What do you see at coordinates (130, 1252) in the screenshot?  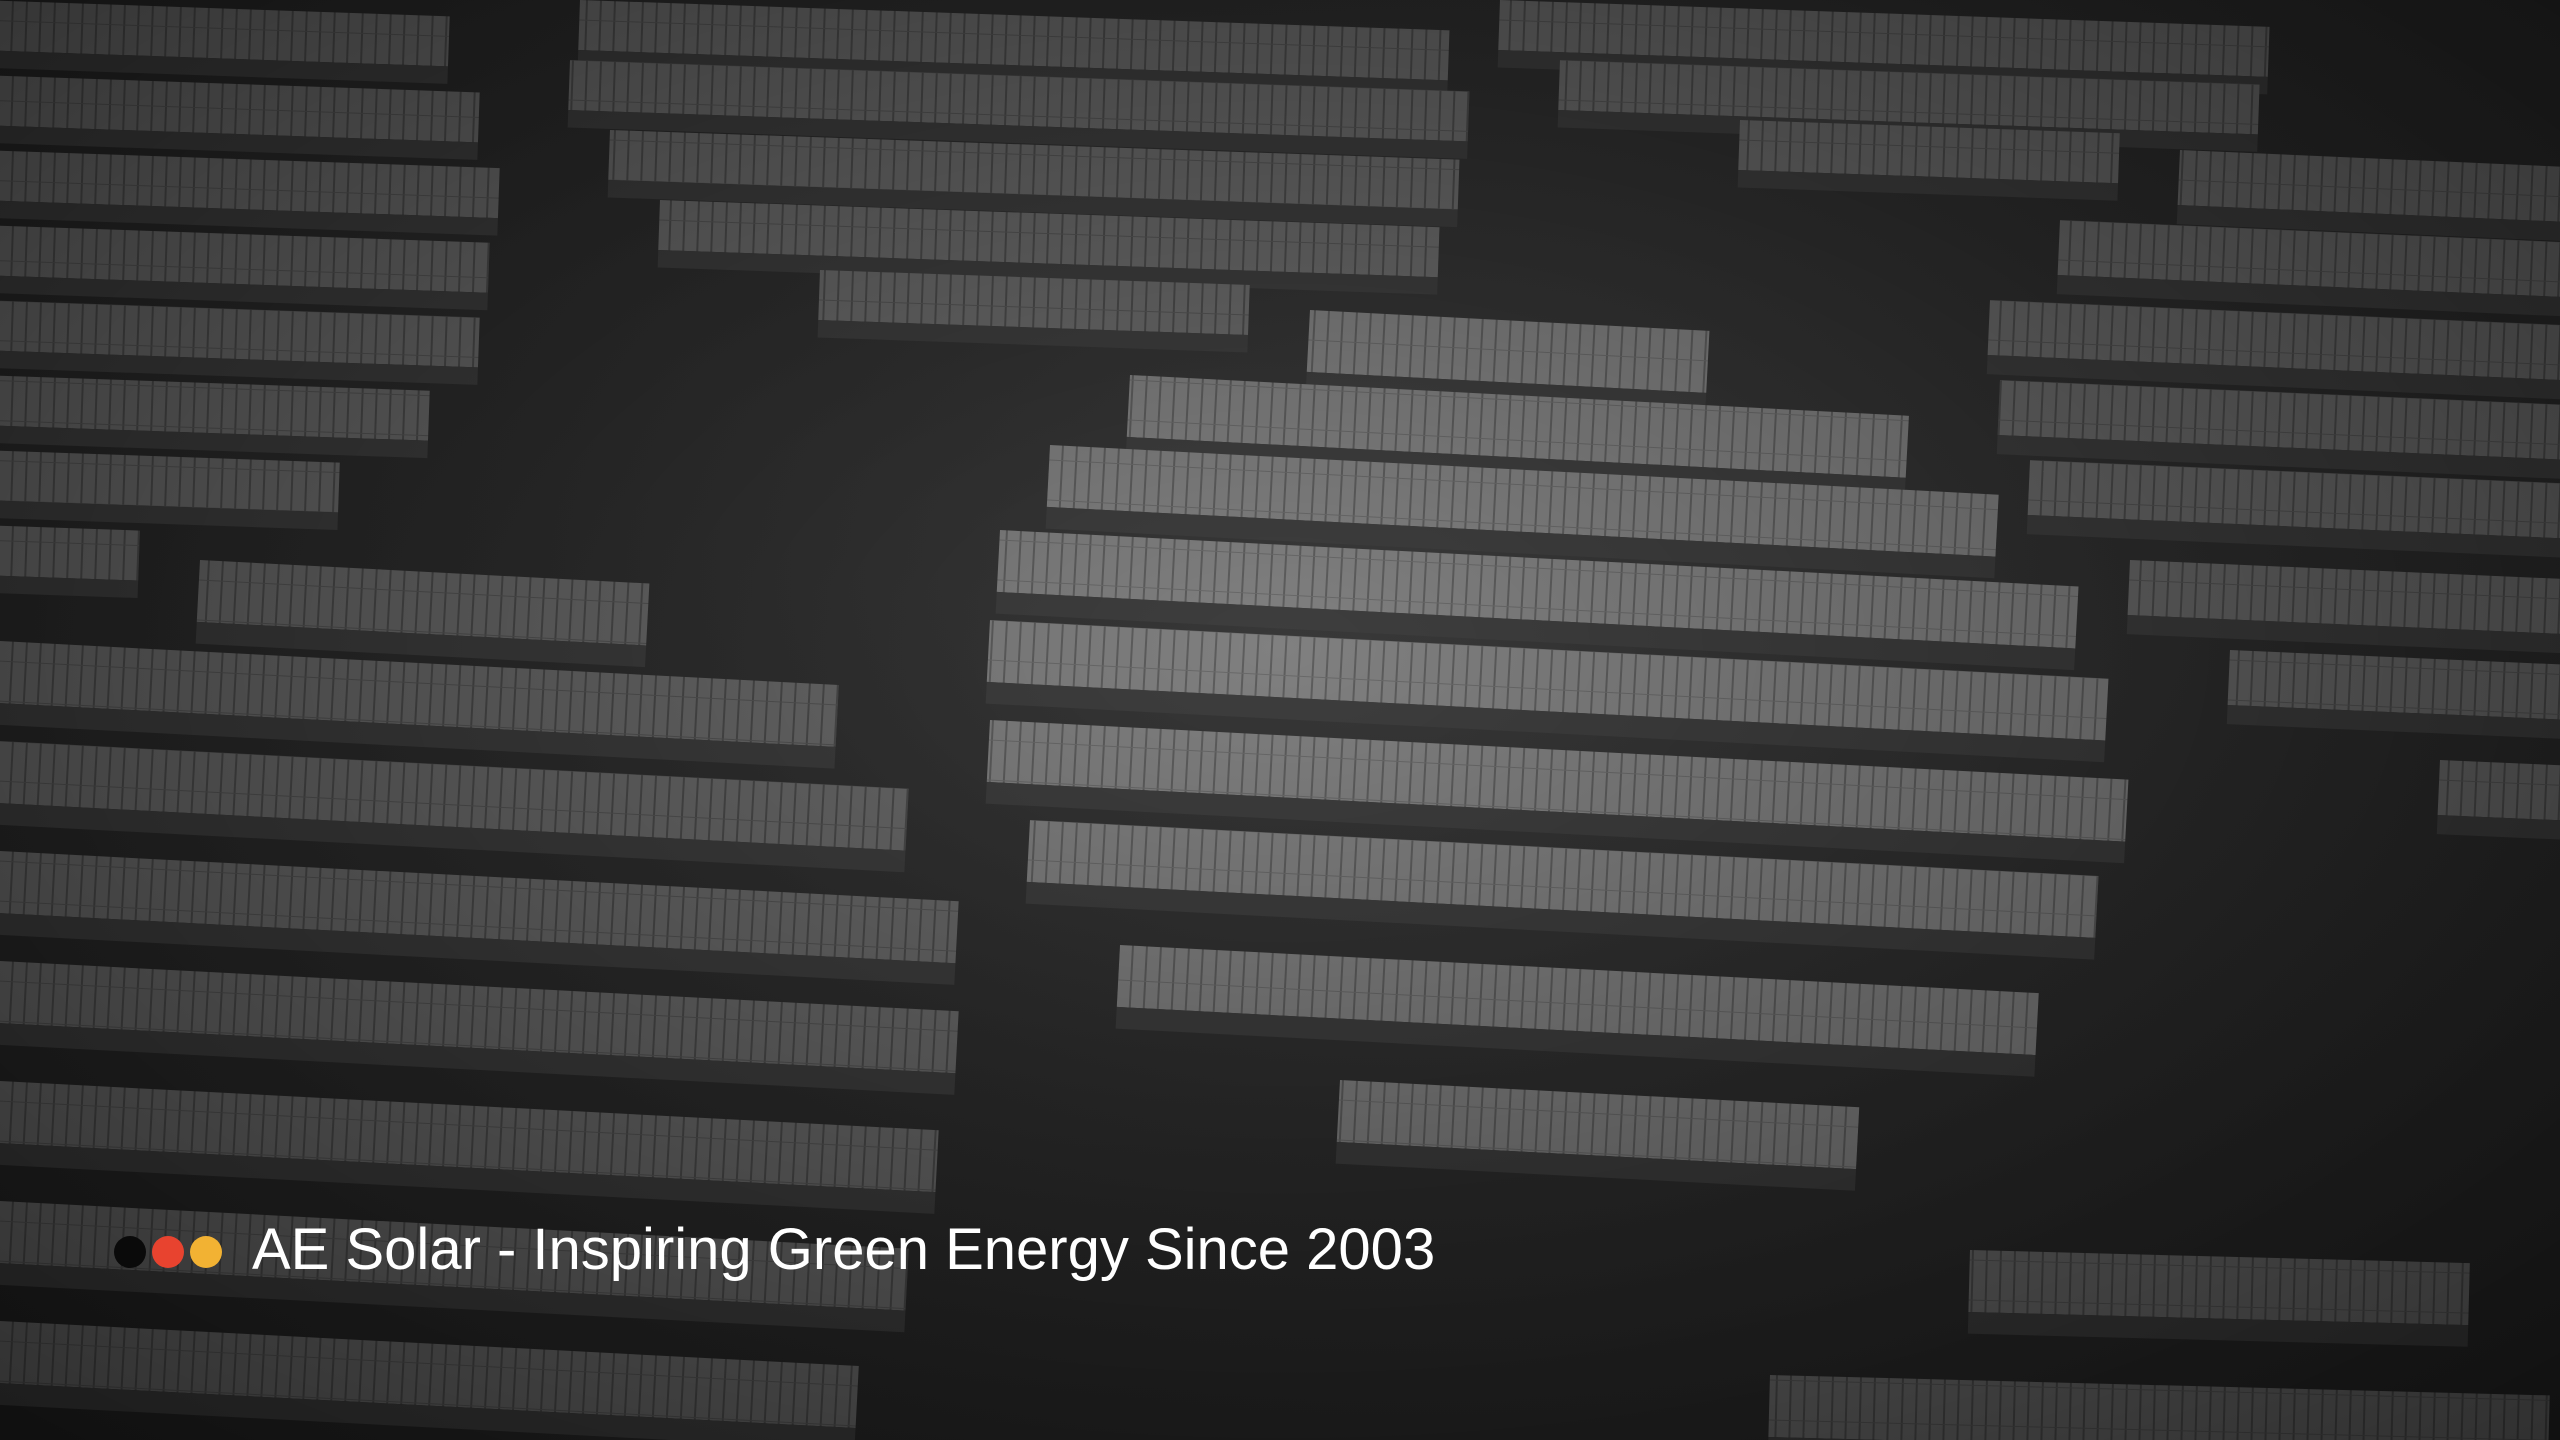 I see `black-dot-icon` at bounding box center [130, 1252].